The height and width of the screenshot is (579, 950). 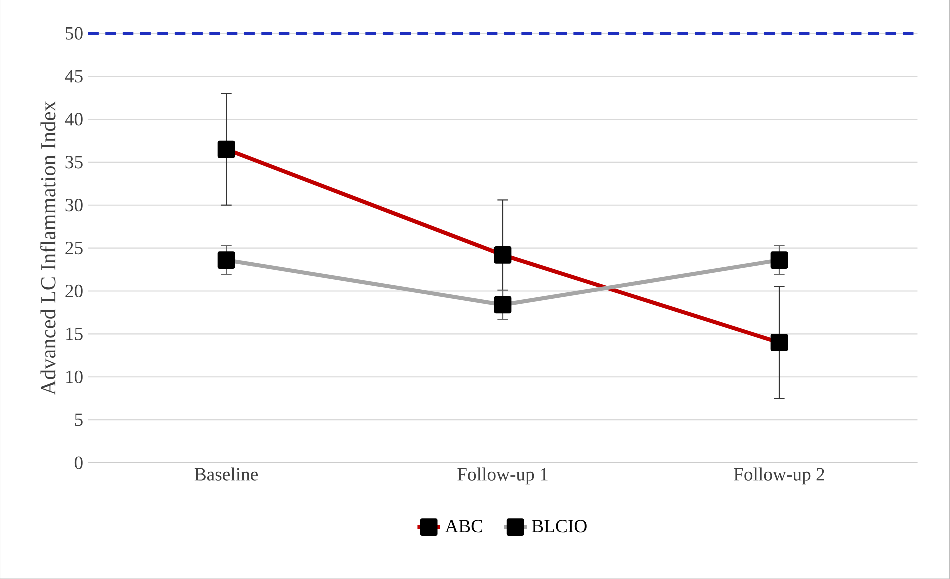 What do you see at coordinates (74, 377) in the screenshot?
I see `y-tick-label: 10` at bounding box center [74, 377].